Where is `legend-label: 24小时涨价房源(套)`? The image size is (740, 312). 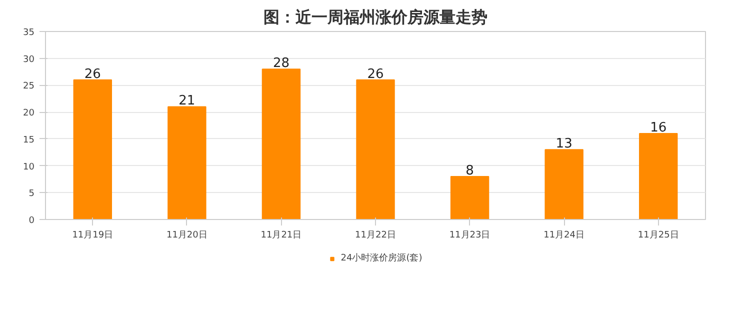 legend-label: 24小时涨价房源(套) is located at coordinates (381, 258).